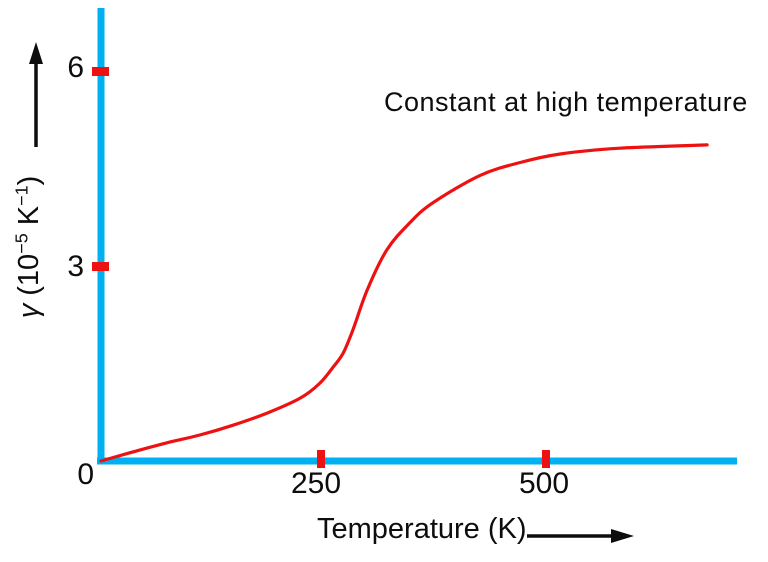 This screenshot has height=562, width=768. What do you see at coordinates (75, 266) in the screenshot?
I see `y-tick-label-3: 3` at bounding box center [75, 266].